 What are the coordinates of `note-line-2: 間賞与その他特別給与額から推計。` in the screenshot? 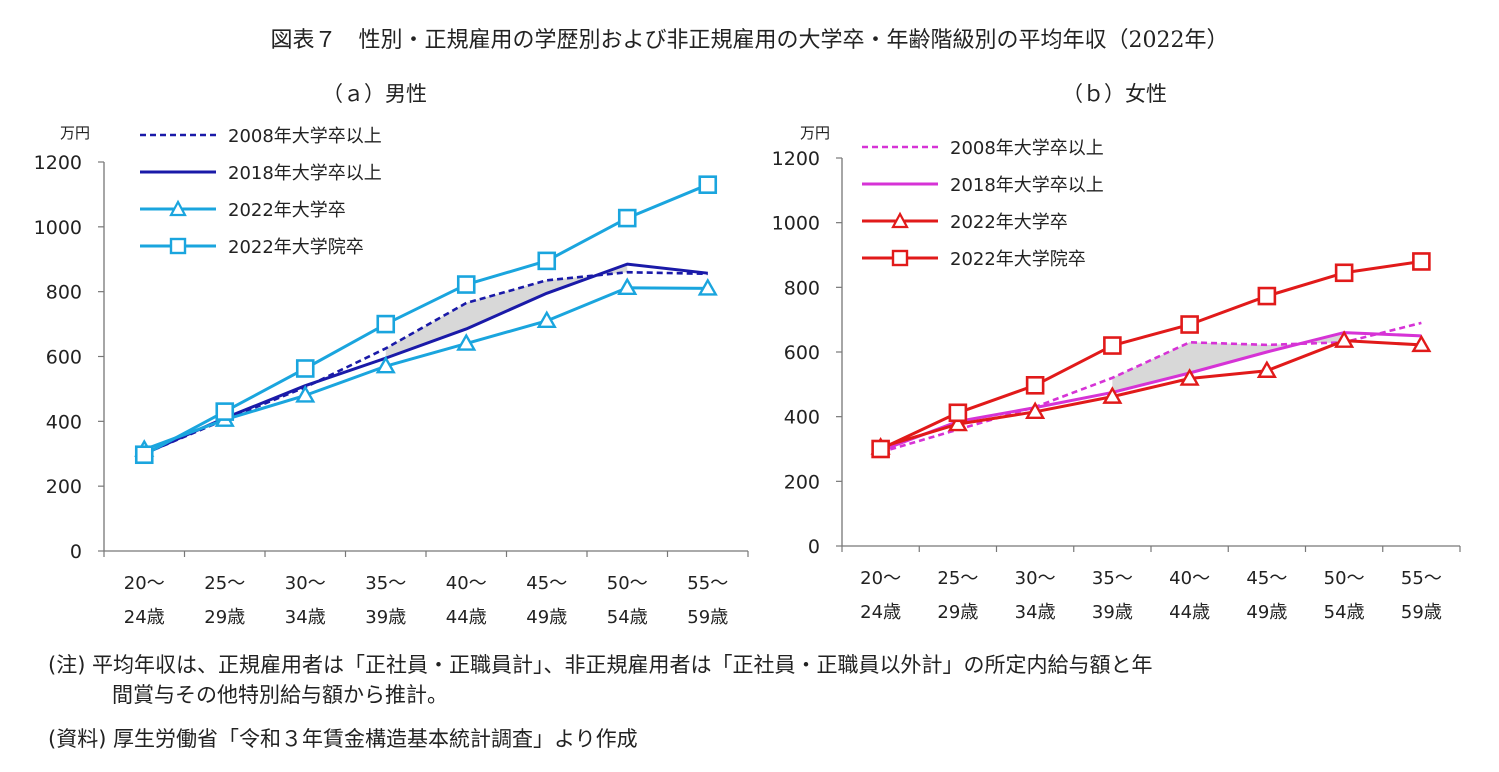 It's located at (280, 695).